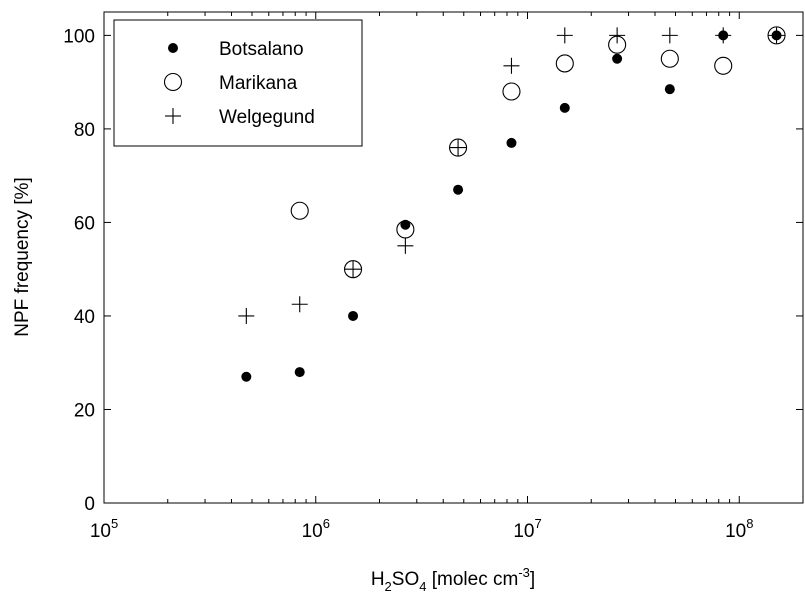  Describe the element at coordinates (84, 410) in the screenshot. I see `y-tick-label: 20` at that location.